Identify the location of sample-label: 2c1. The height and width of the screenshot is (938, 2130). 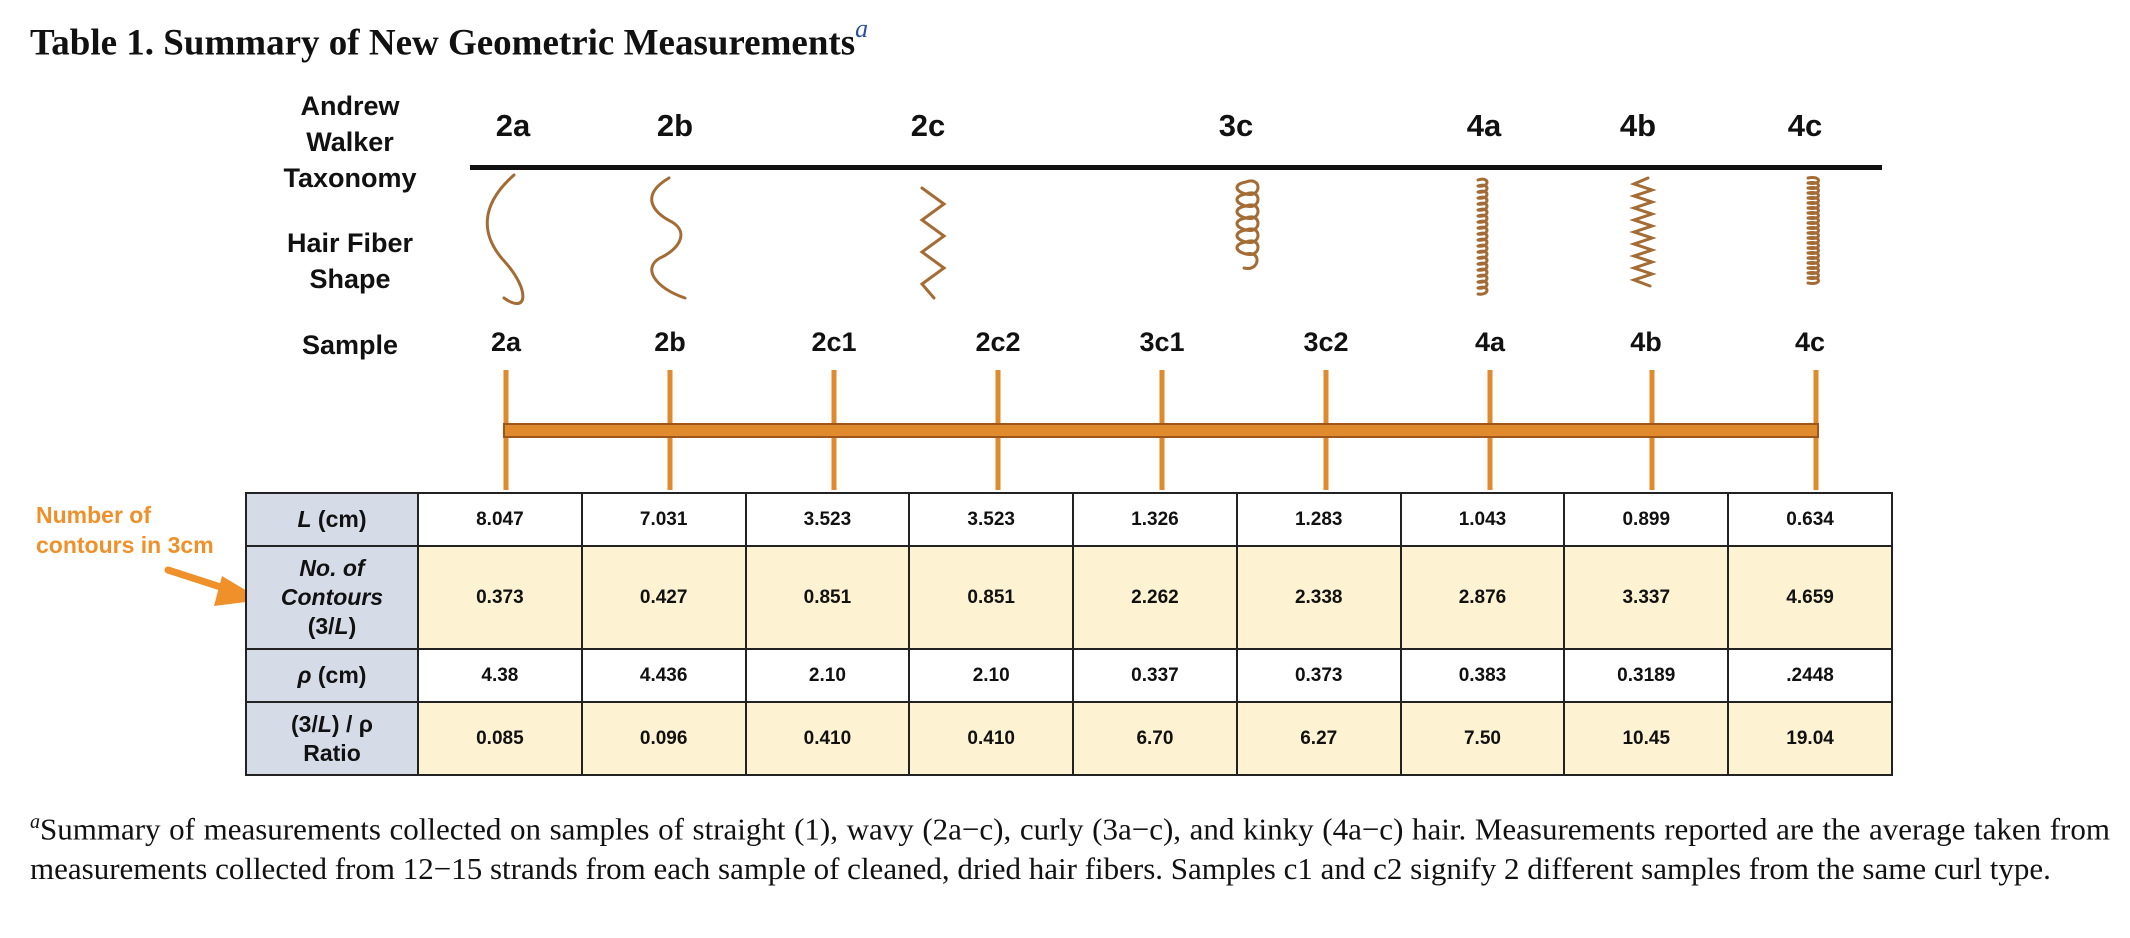
(834, 342).